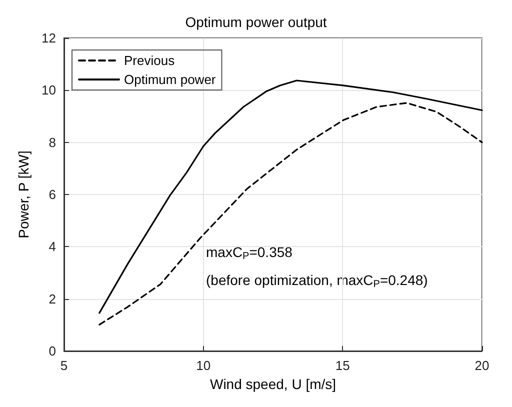  What do you see at coordinates (150, 60) in the screenshot?
I see `legend-label: Previous` at bounding box center [150, 60].